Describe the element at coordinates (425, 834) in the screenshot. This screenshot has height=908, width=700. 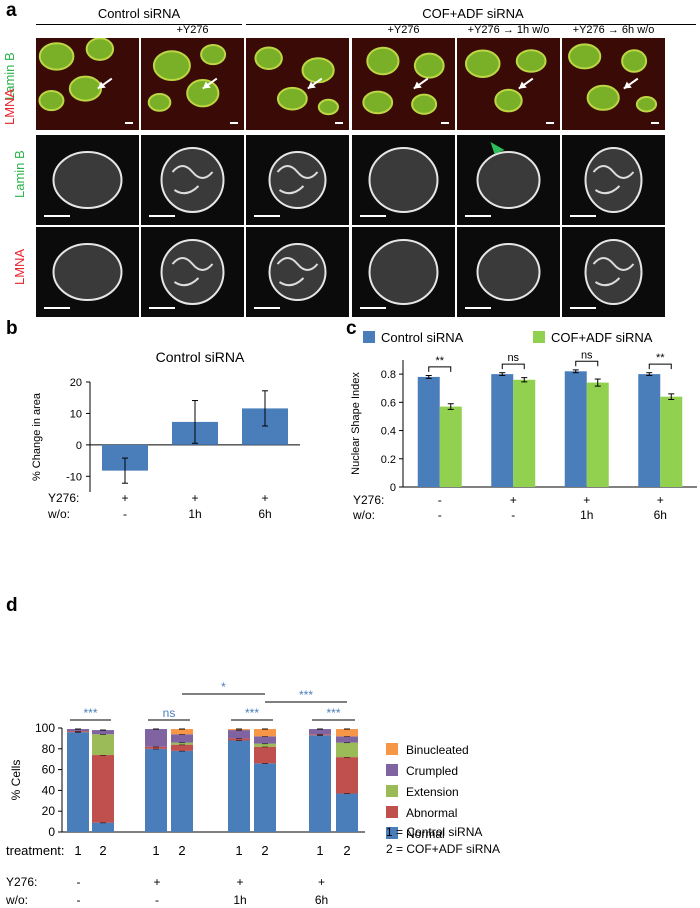
I see `legend-label: Normal` at that location.